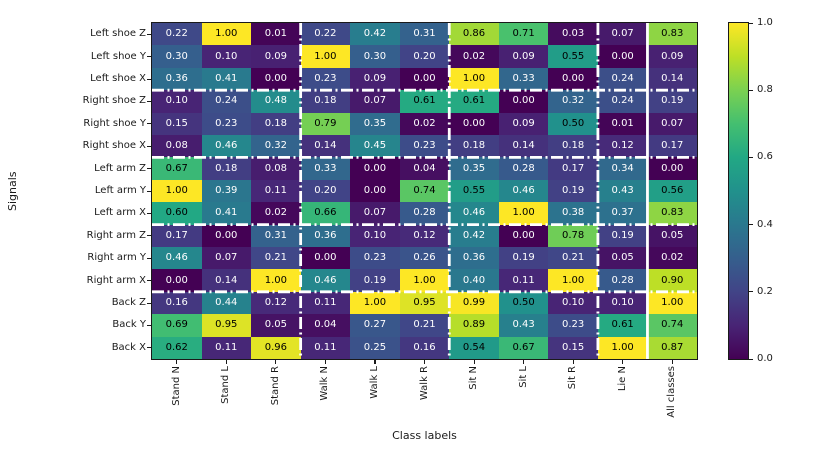 The image size is (835, 458). What do you see at coordinates (672, 280) in the screenshot?
I see `heatmap-cell: 0.90` at bounding box center [672, 280].